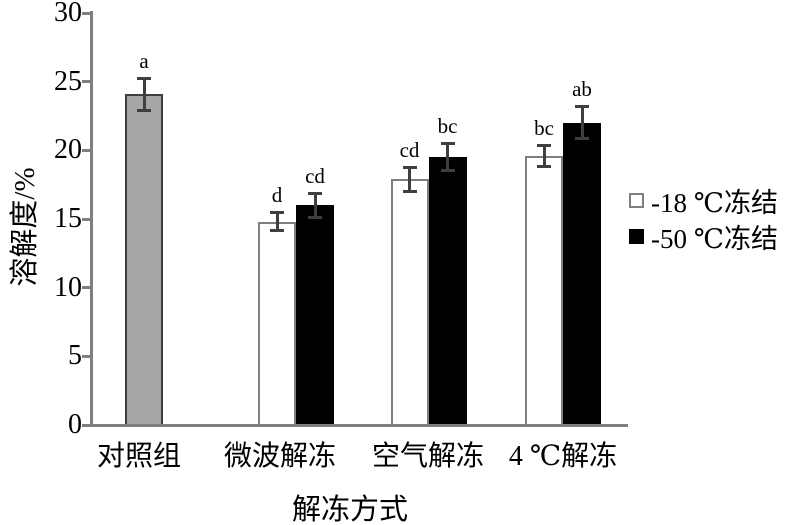 The height and width of the screenshot is (525, 804). I want to click on bar-solid-空气解冻, so click(447, 291).